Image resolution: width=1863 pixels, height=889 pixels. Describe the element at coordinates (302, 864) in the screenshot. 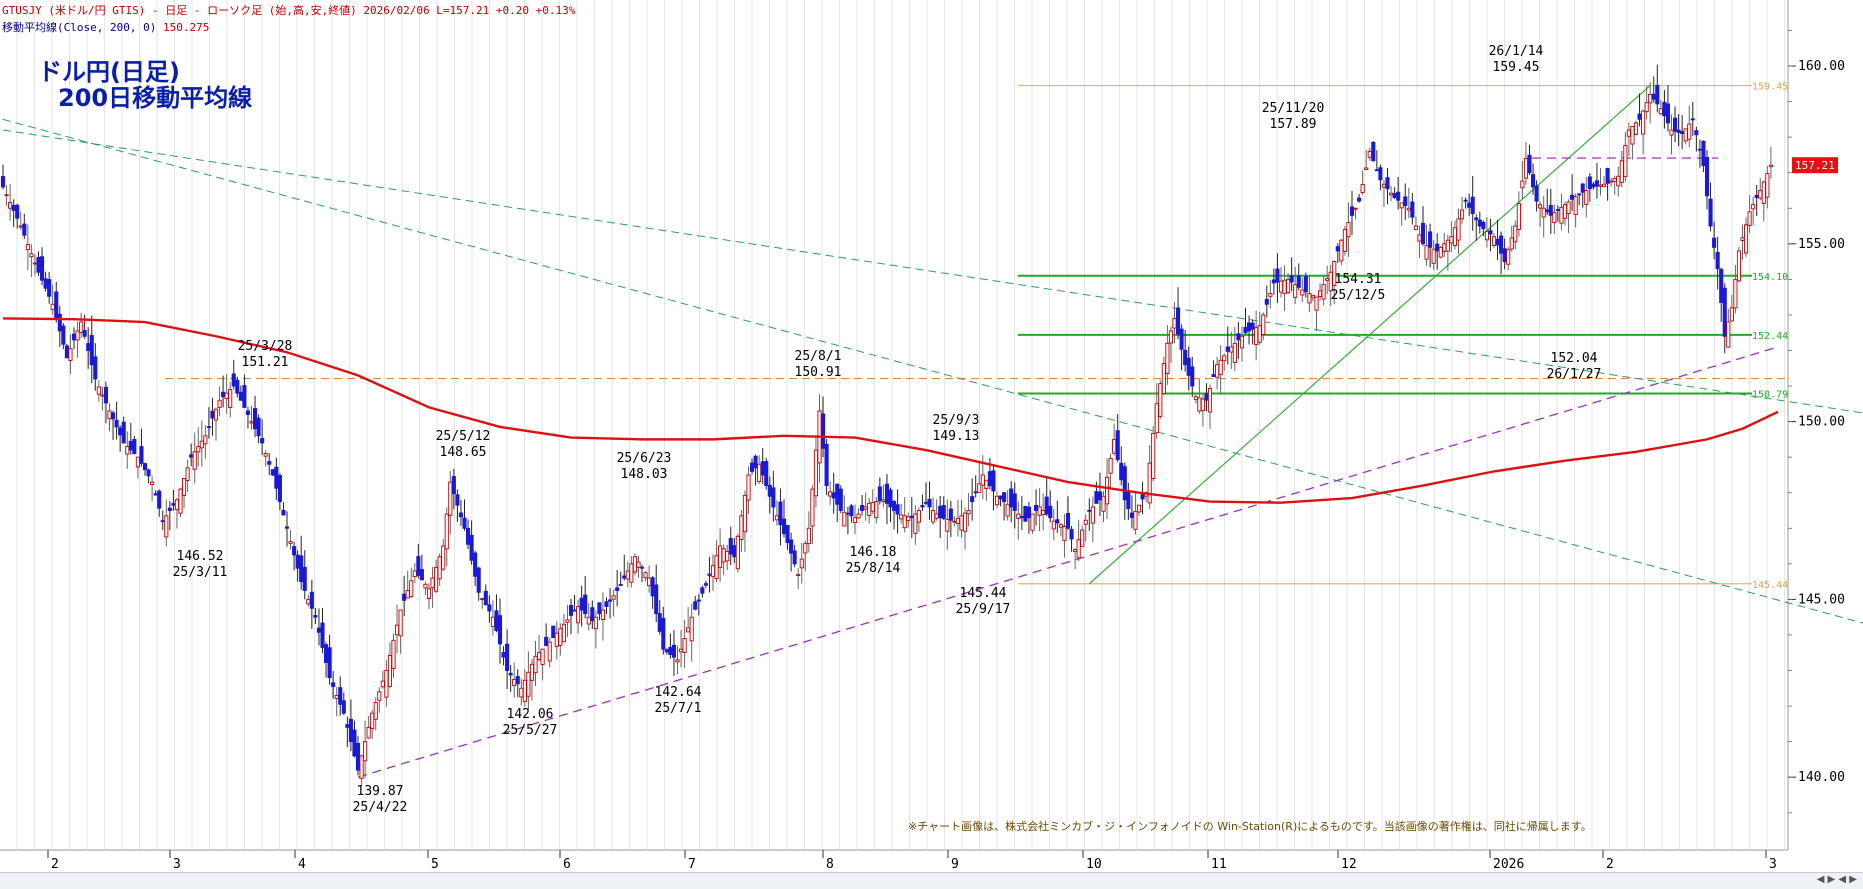

I see `x-tick-label: 4` at that location.